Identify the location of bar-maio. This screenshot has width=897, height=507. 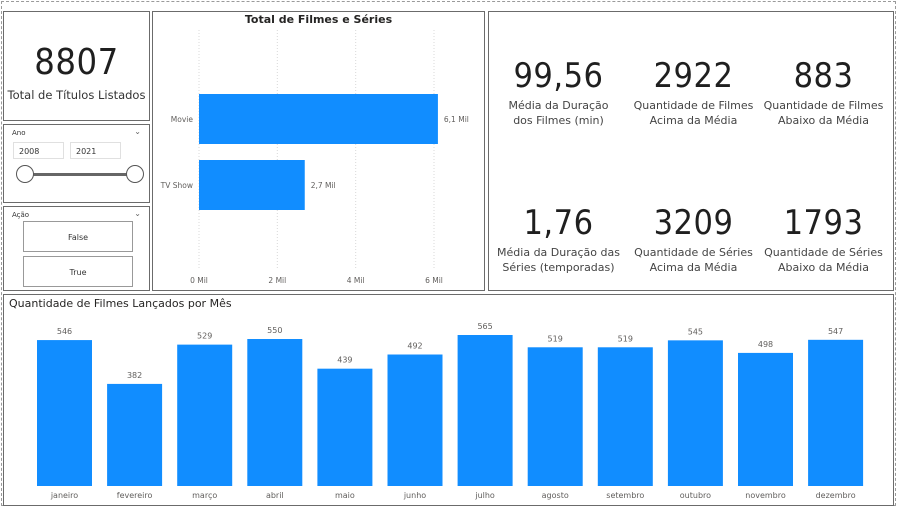
(345, 427).